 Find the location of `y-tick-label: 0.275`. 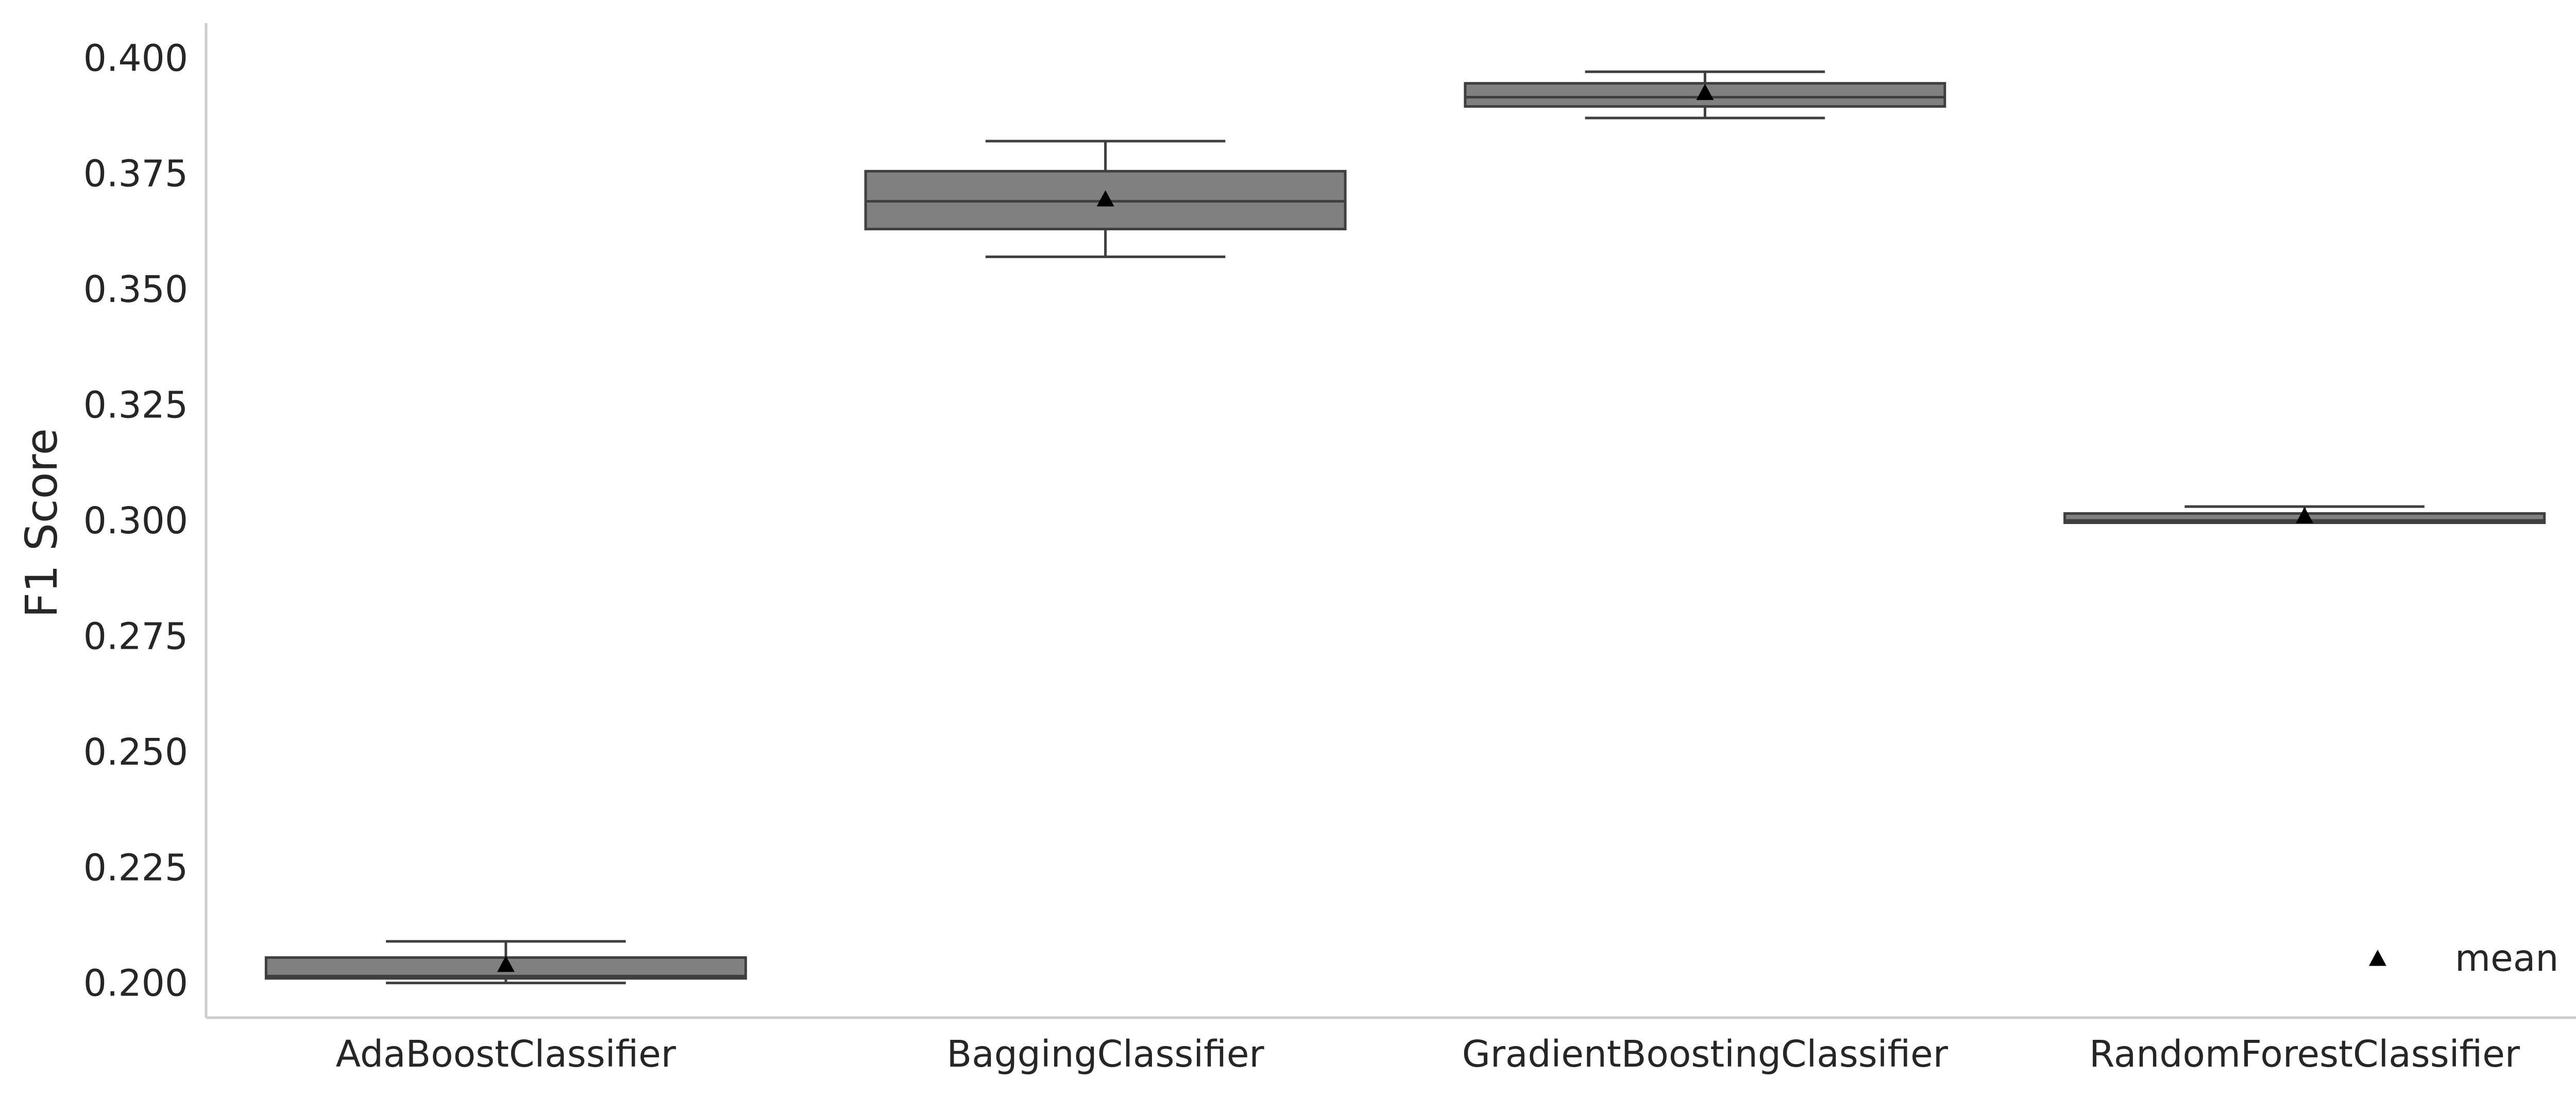

y-tick-label: 0.275 is located at coordinates (135, 636).